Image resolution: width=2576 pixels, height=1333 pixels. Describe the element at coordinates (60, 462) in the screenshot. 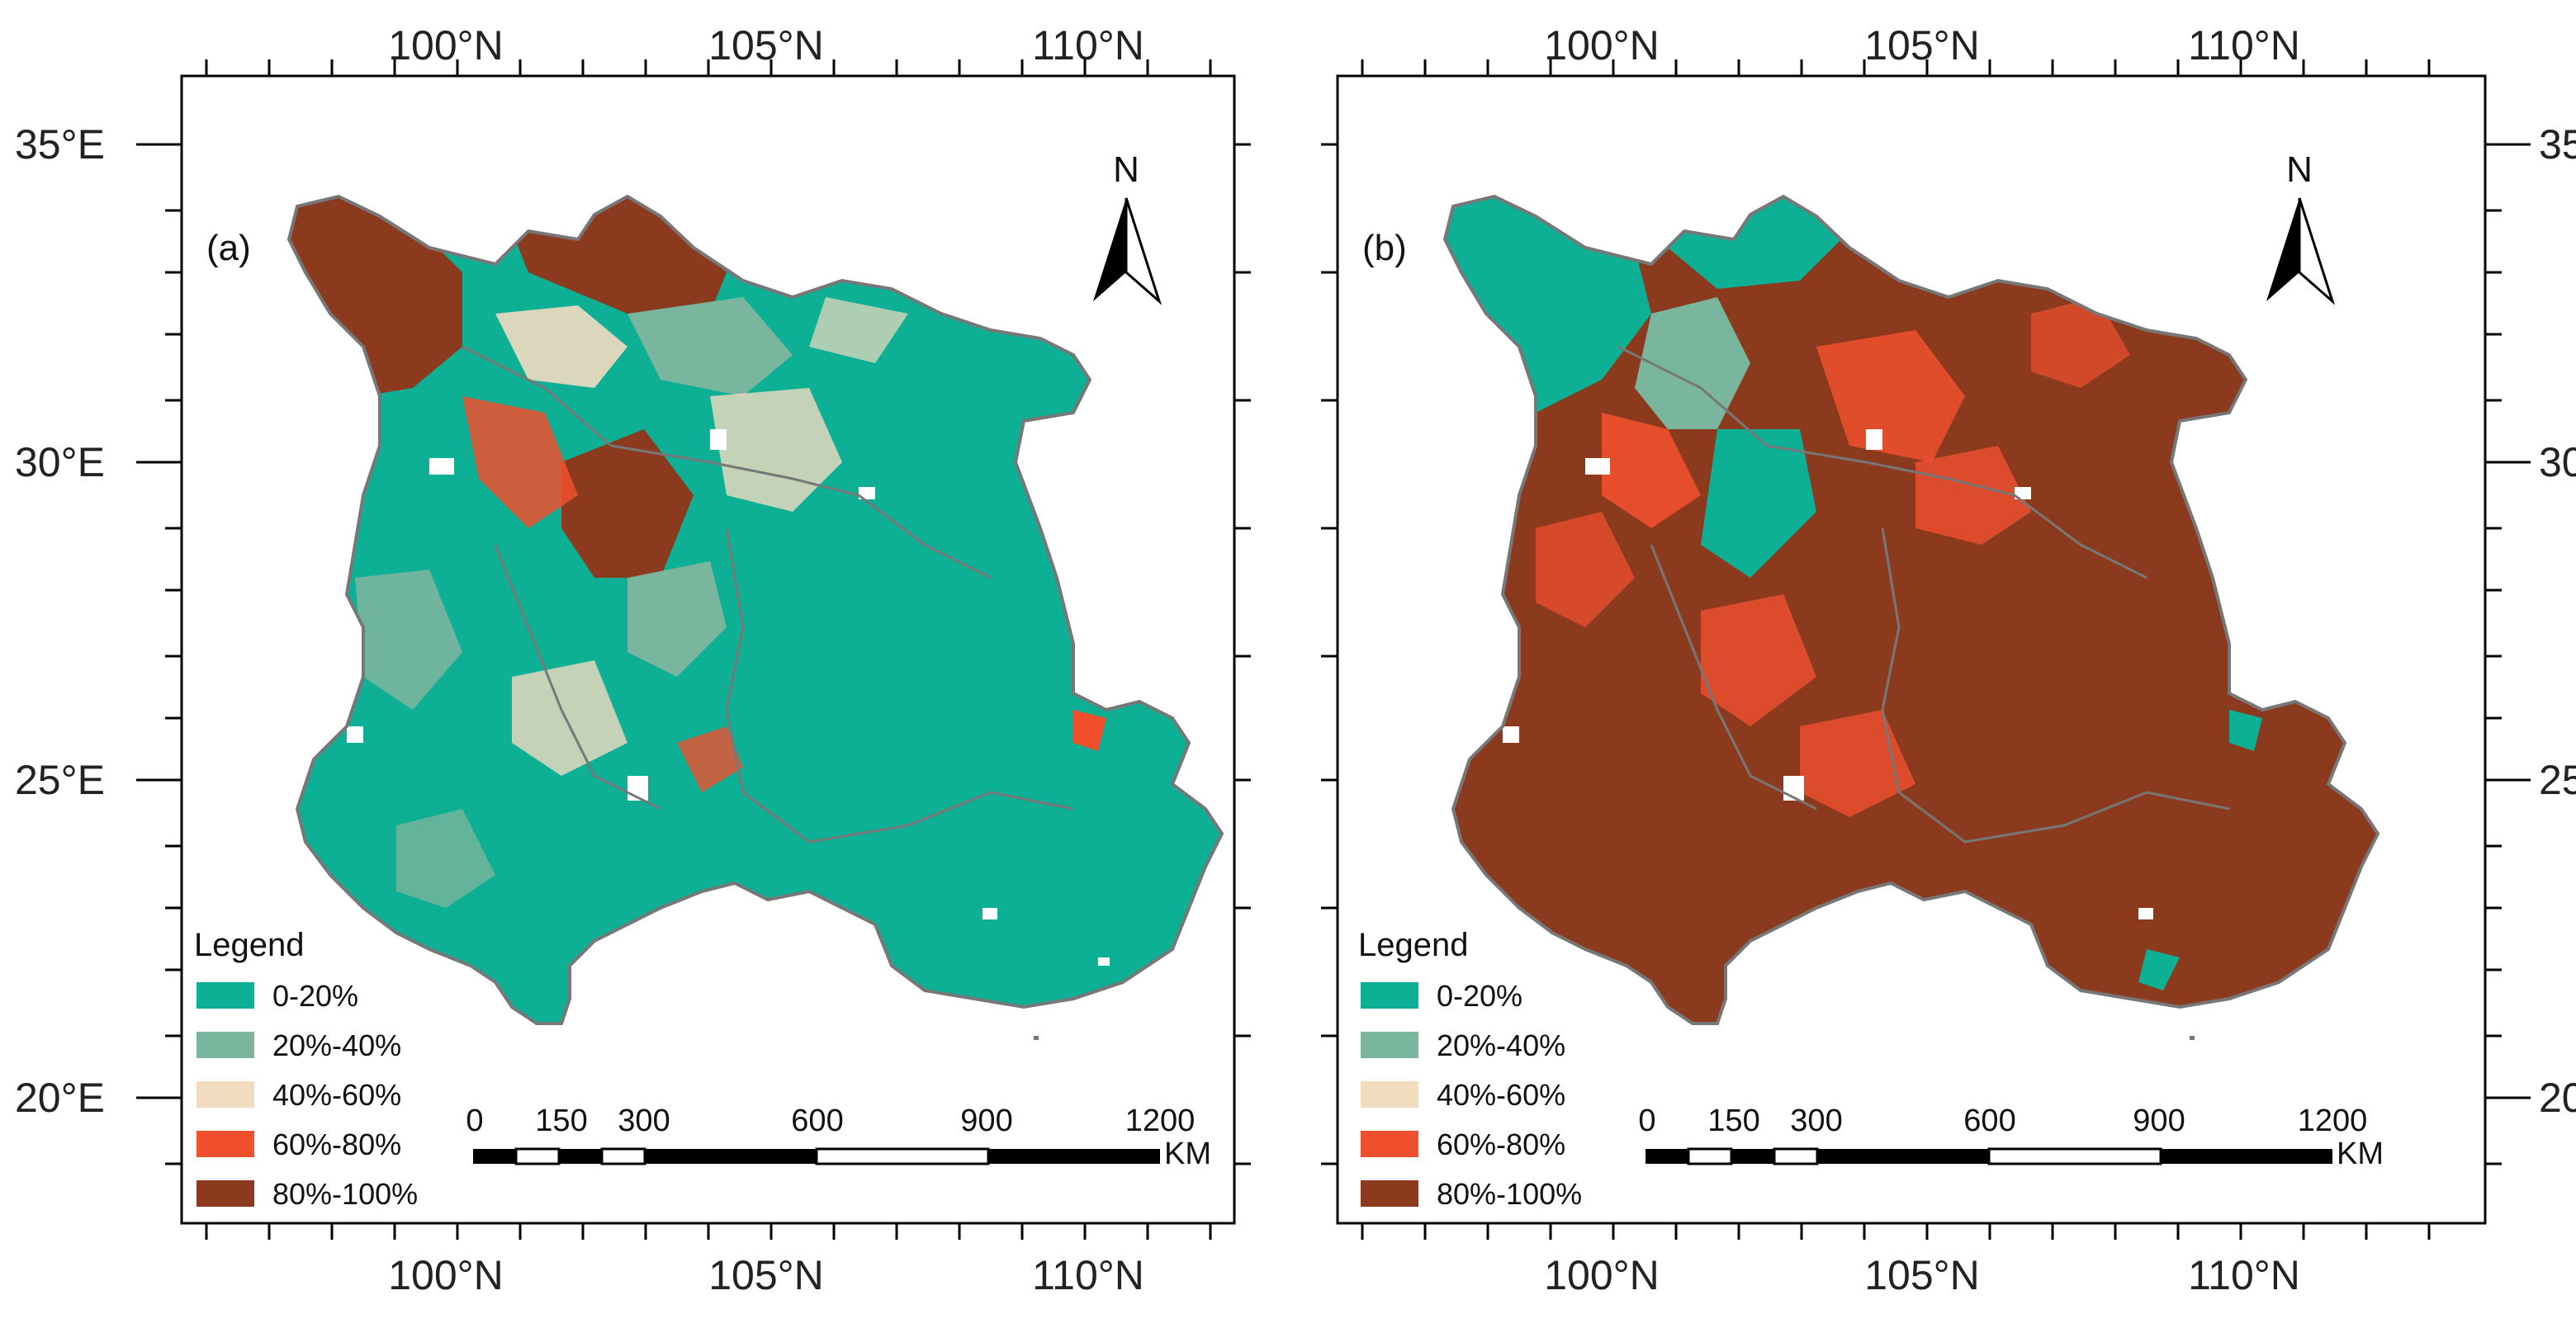

I see `left-tick-label: 30°E` at that location.